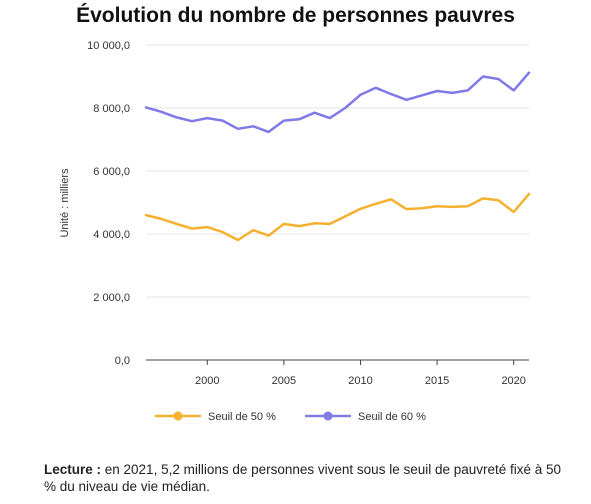  Describe the element at coordinates (108, 203) in the screenshot. I see `y-axis-ticks: 0,0 2 000,0 4 000,0 6 000,0 8 000,0 10 000,0` at that location.